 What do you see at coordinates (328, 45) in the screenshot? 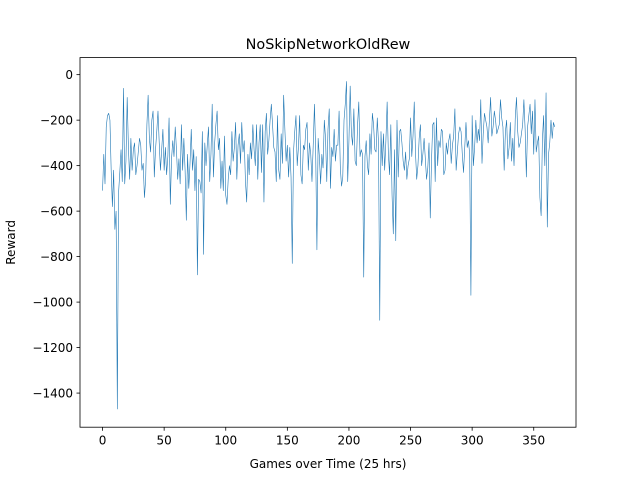
I see `chart-title: NoSkipNetworkOldRew` at bounding box center [328, 45].